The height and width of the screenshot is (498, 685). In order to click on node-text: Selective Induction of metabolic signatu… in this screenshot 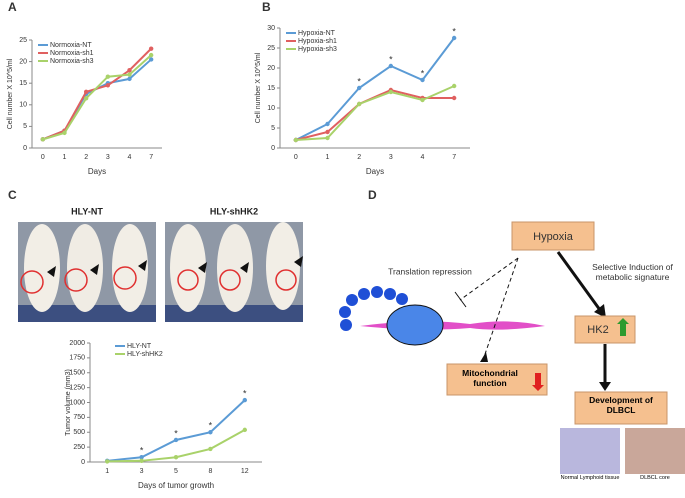, I will do `click(632, 272)`.